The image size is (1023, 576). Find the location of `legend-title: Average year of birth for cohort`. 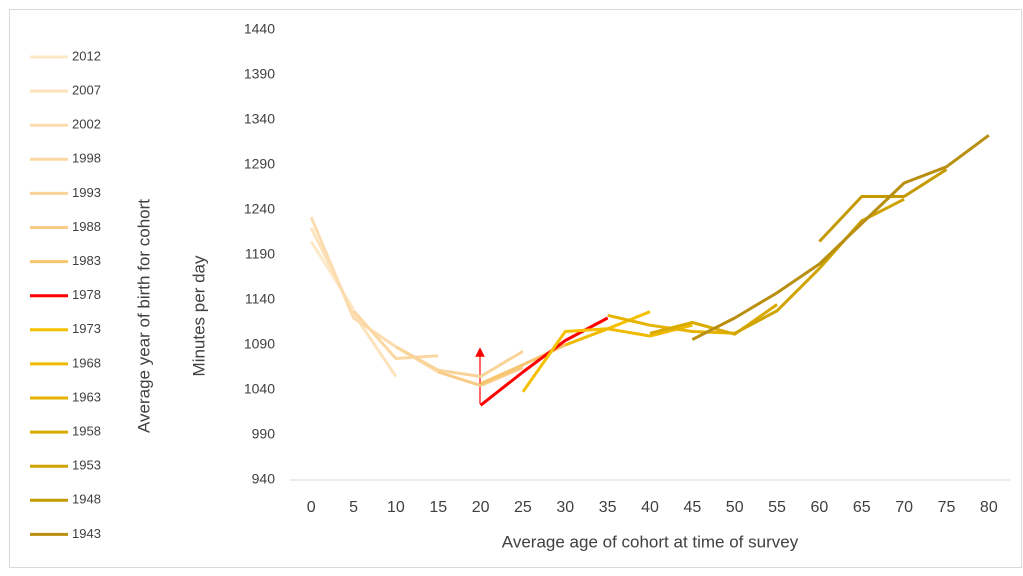

legend-title: Average year of birth for cohort is located at coordinates (143, 316).